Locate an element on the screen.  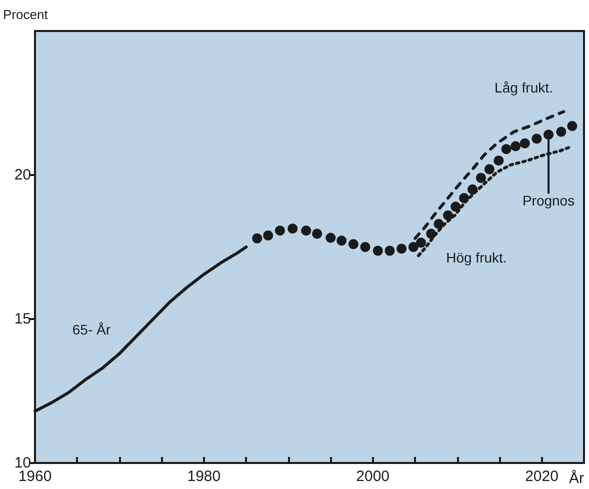
text: Prognos is located at coordinates (548, 200).